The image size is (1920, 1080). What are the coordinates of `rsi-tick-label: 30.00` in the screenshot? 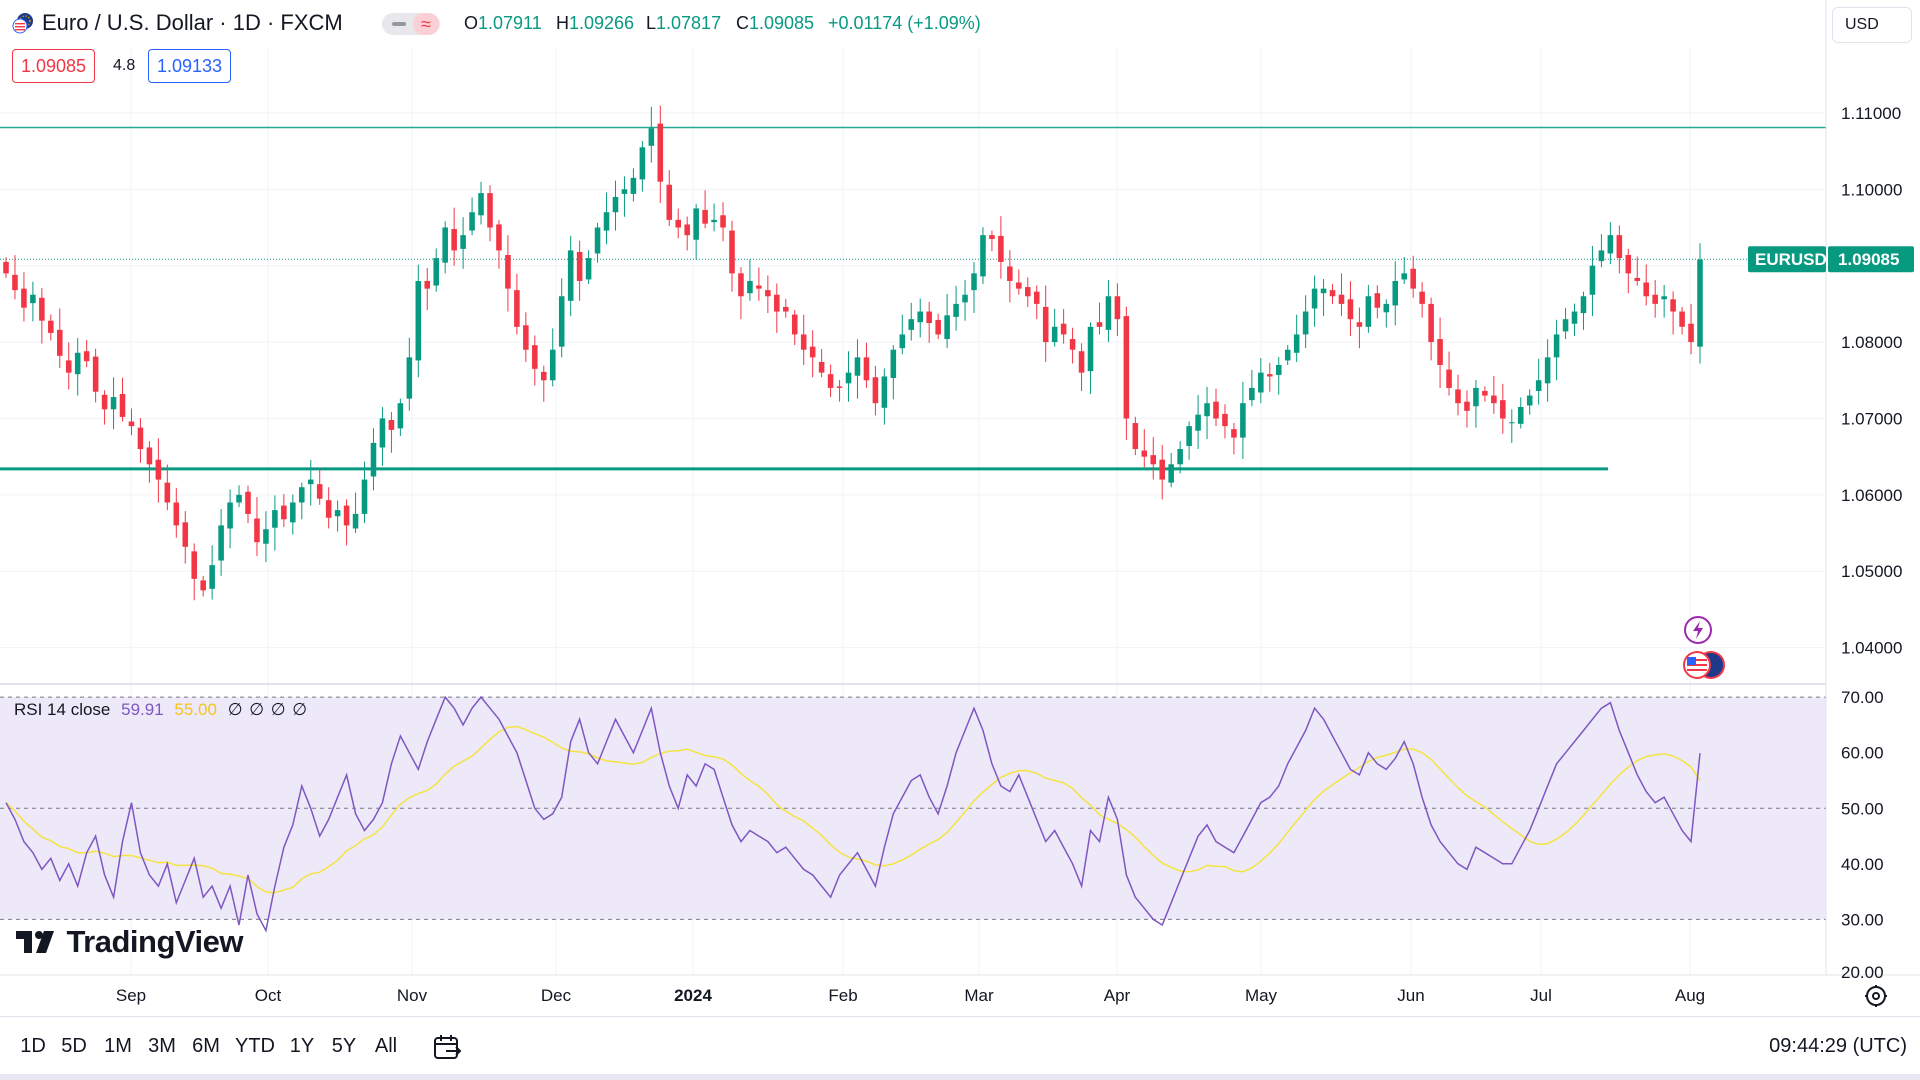 It's located at (1862, 919).